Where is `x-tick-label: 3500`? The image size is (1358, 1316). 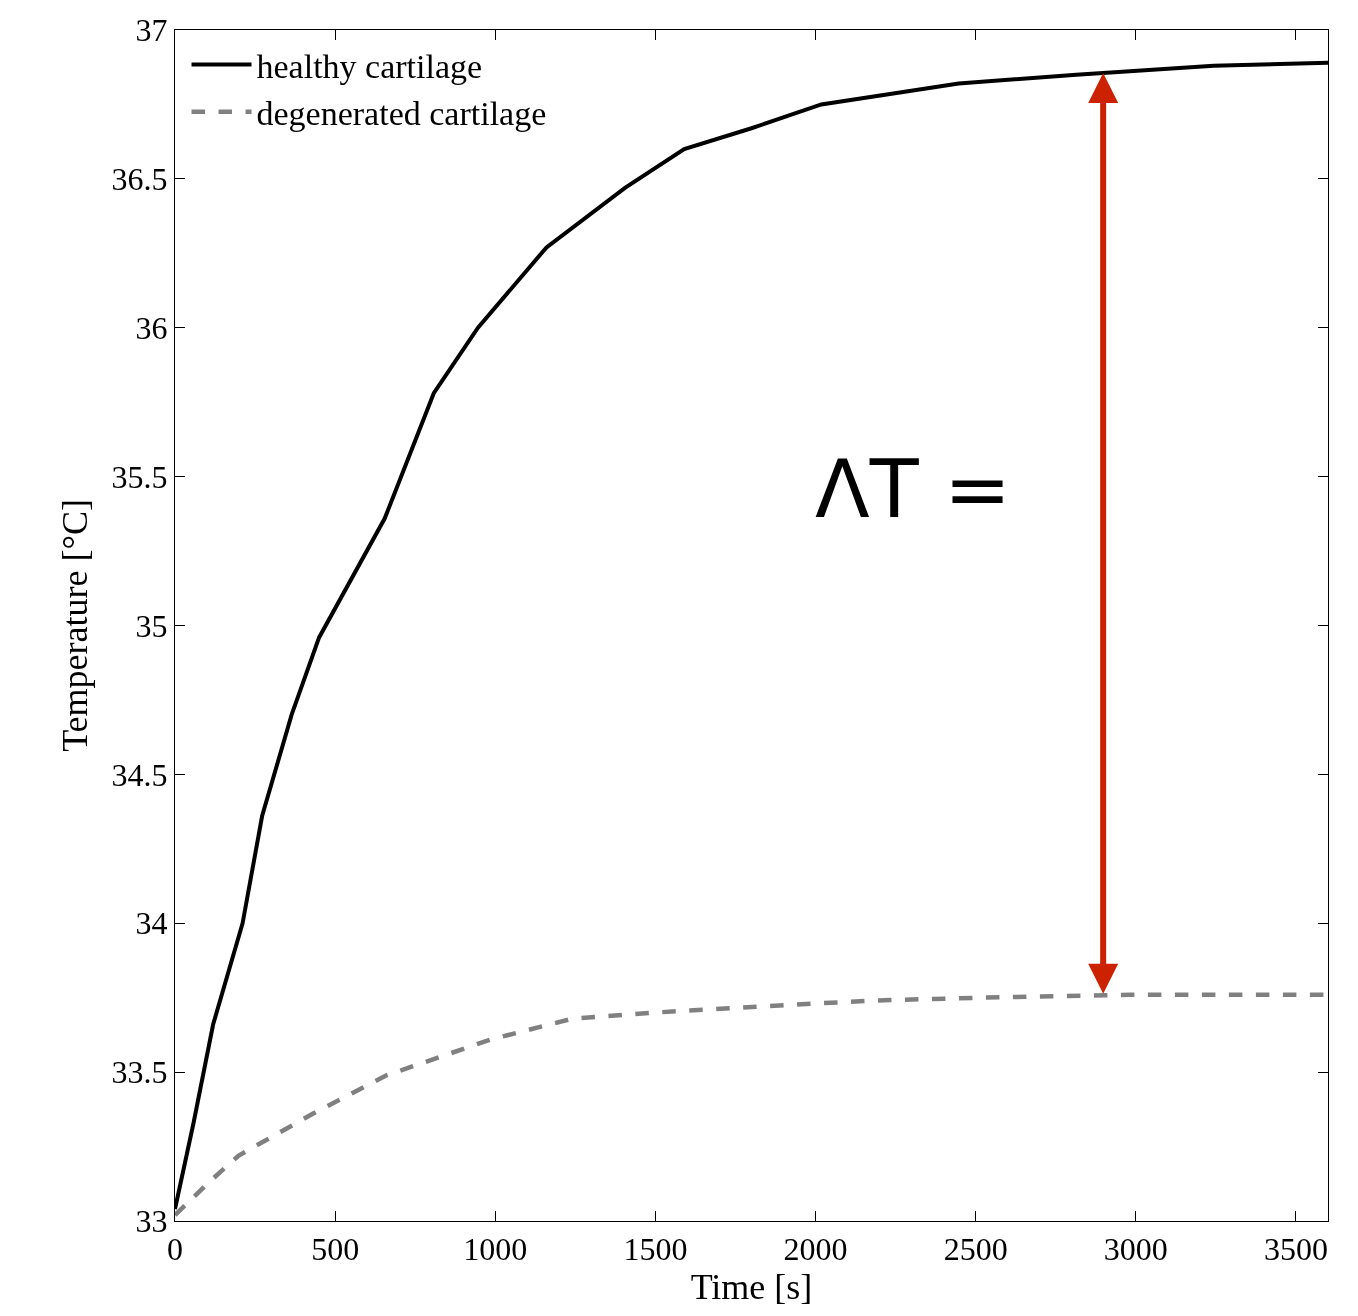 x-tick-label: 3500 is located at coordinates (1295, 1249).